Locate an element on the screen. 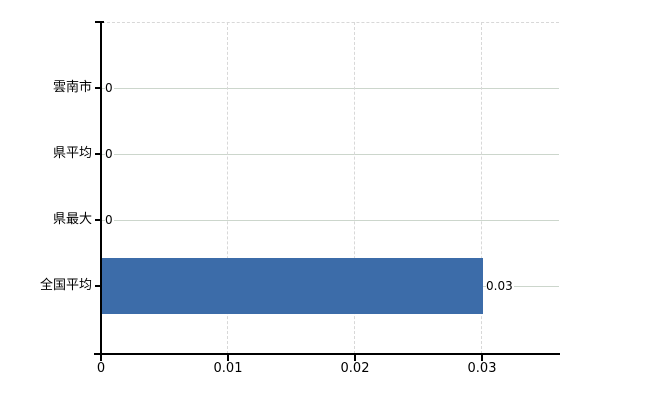  x-tick-label: 0.03 is located at coordinates (482, 368).